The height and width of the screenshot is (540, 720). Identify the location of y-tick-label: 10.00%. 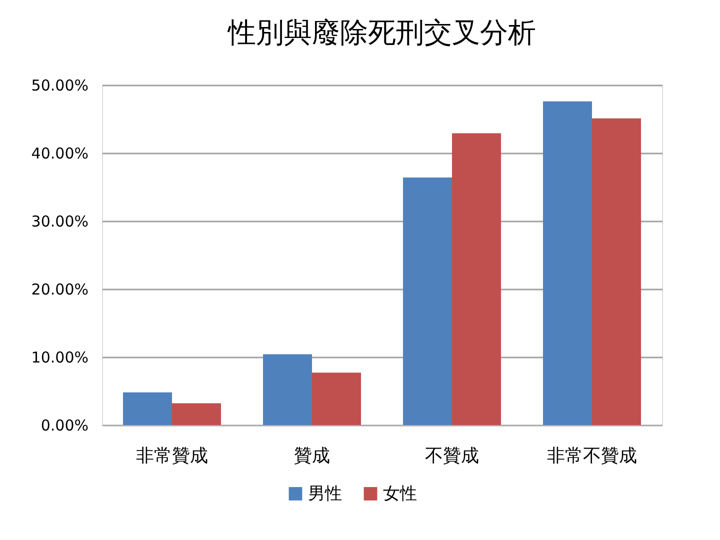
(59, 357).